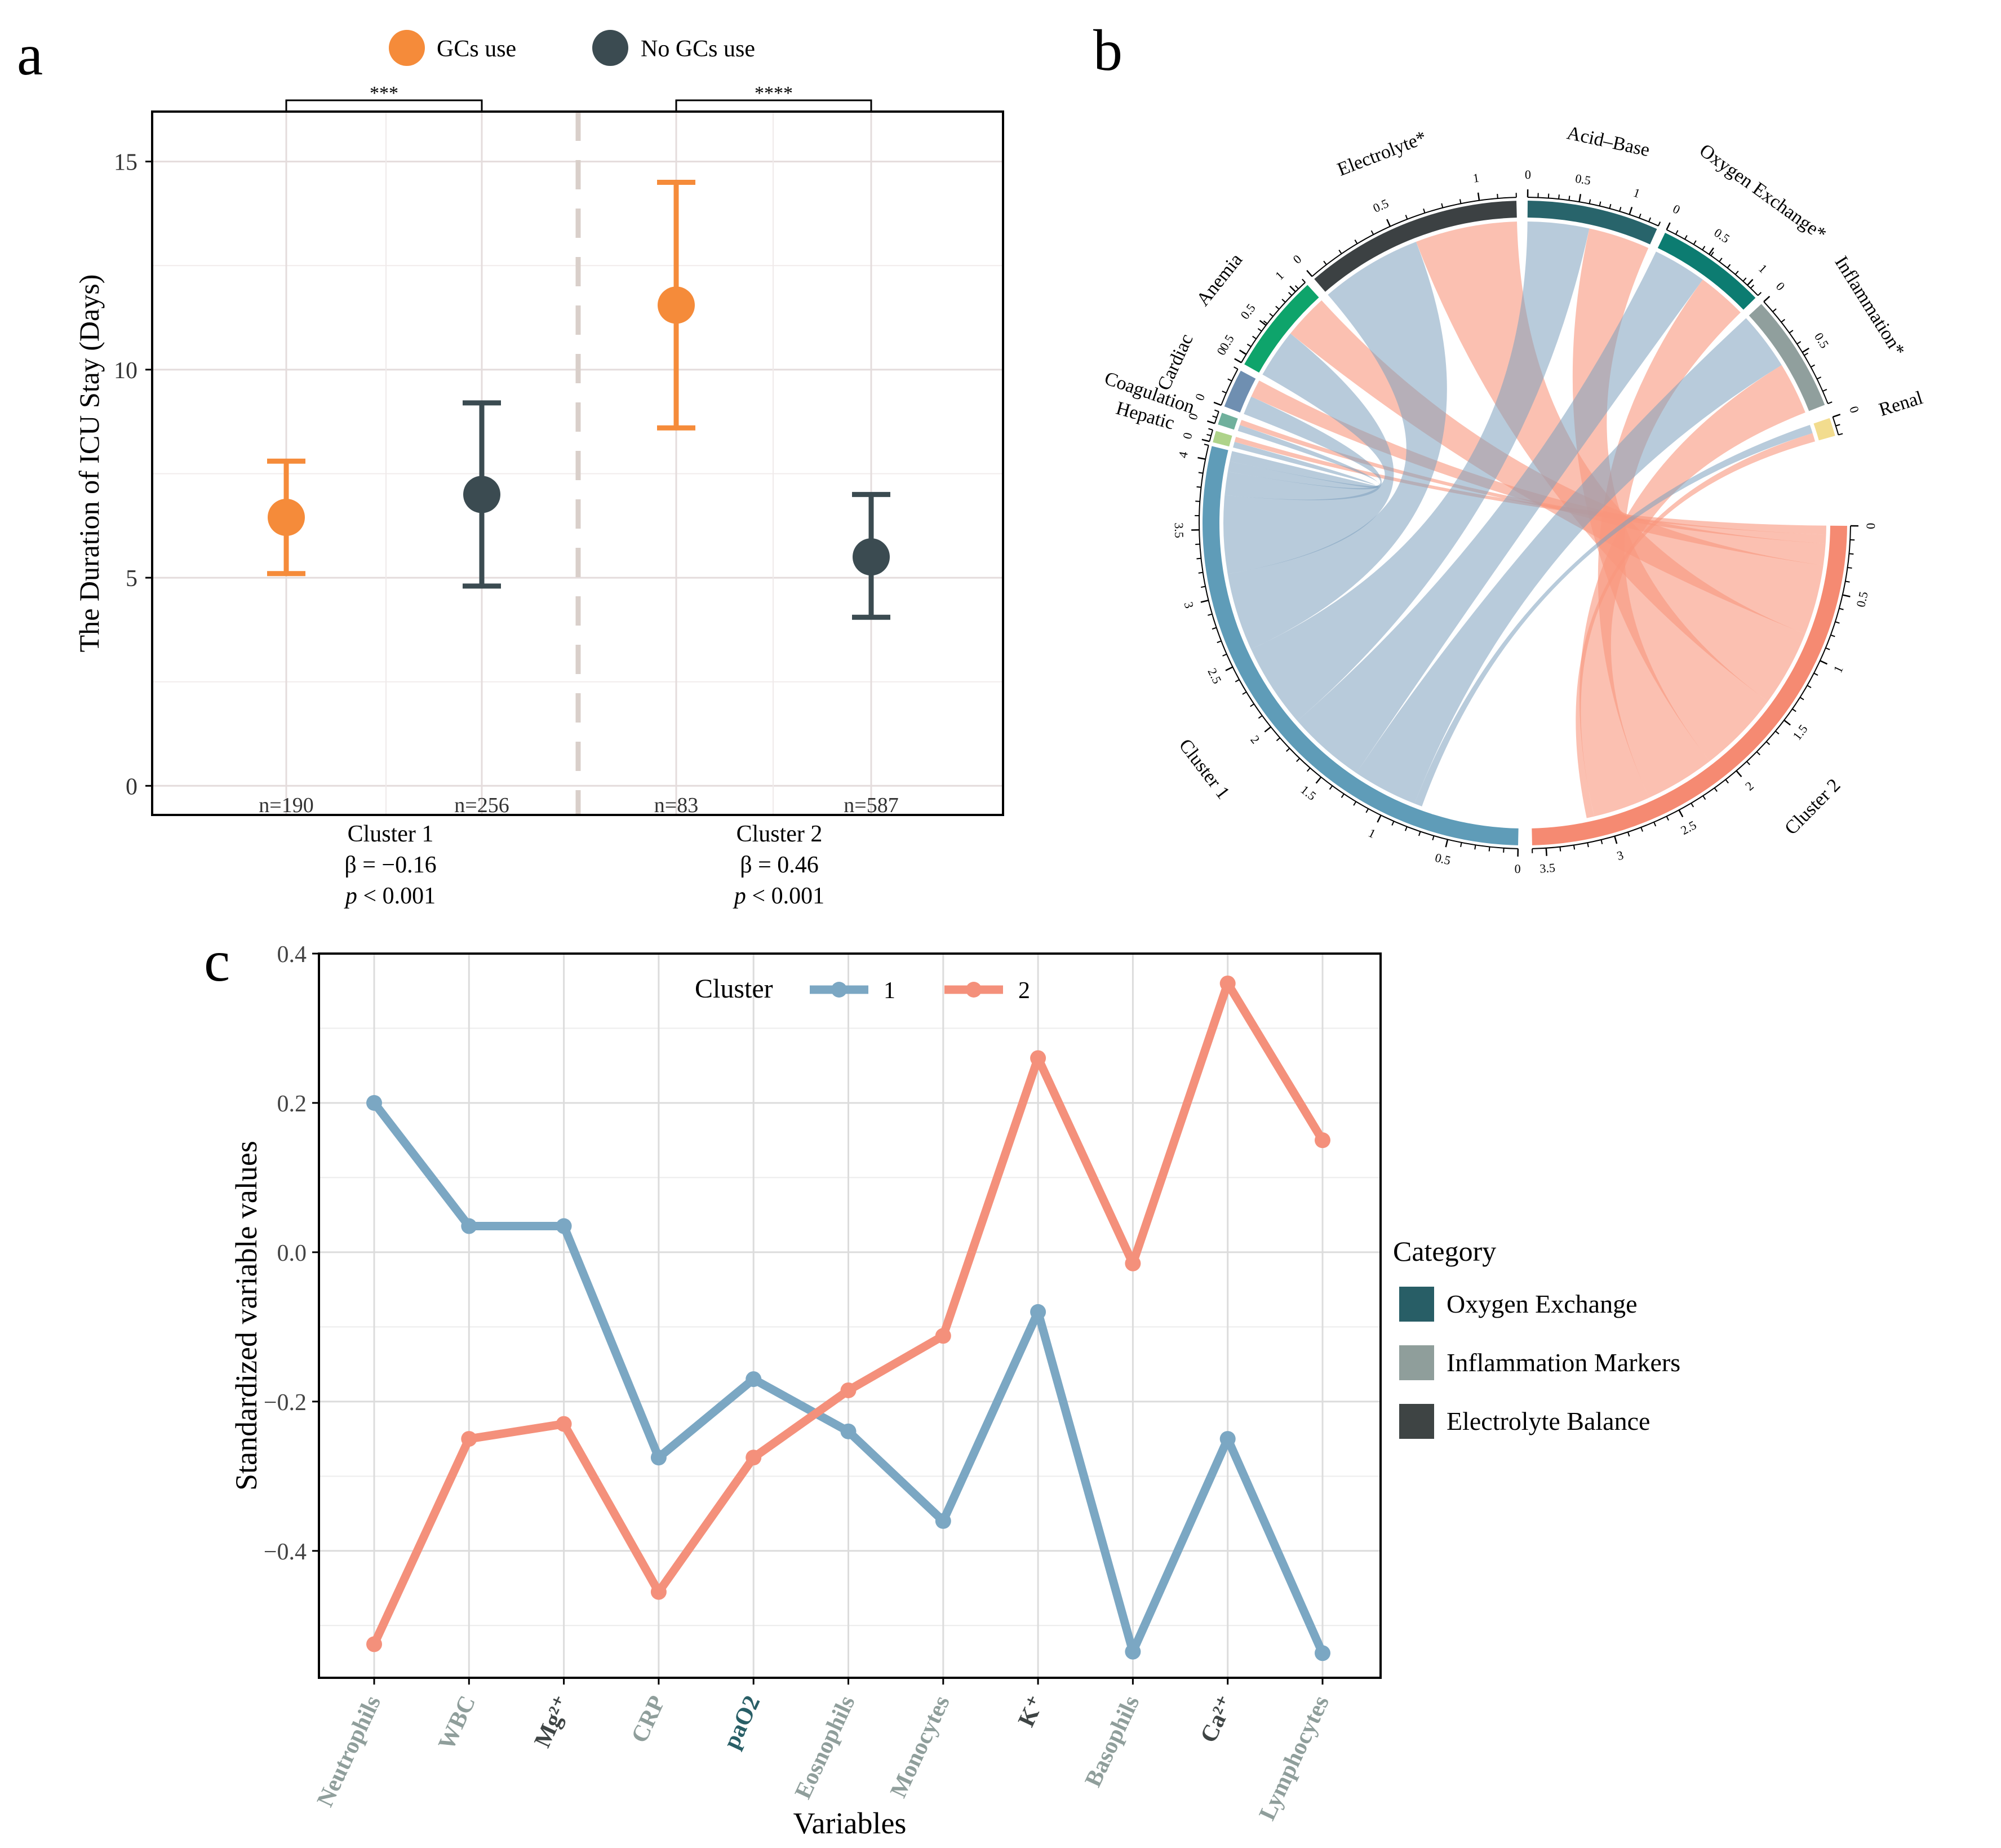 Image resolution: width=2001 pixels, height=1848 pixels. What do you see at coordinates (1548, 868) in the screenshot?
I see `sector-tick-label: 3.5` at bounding box center [1548, 868].